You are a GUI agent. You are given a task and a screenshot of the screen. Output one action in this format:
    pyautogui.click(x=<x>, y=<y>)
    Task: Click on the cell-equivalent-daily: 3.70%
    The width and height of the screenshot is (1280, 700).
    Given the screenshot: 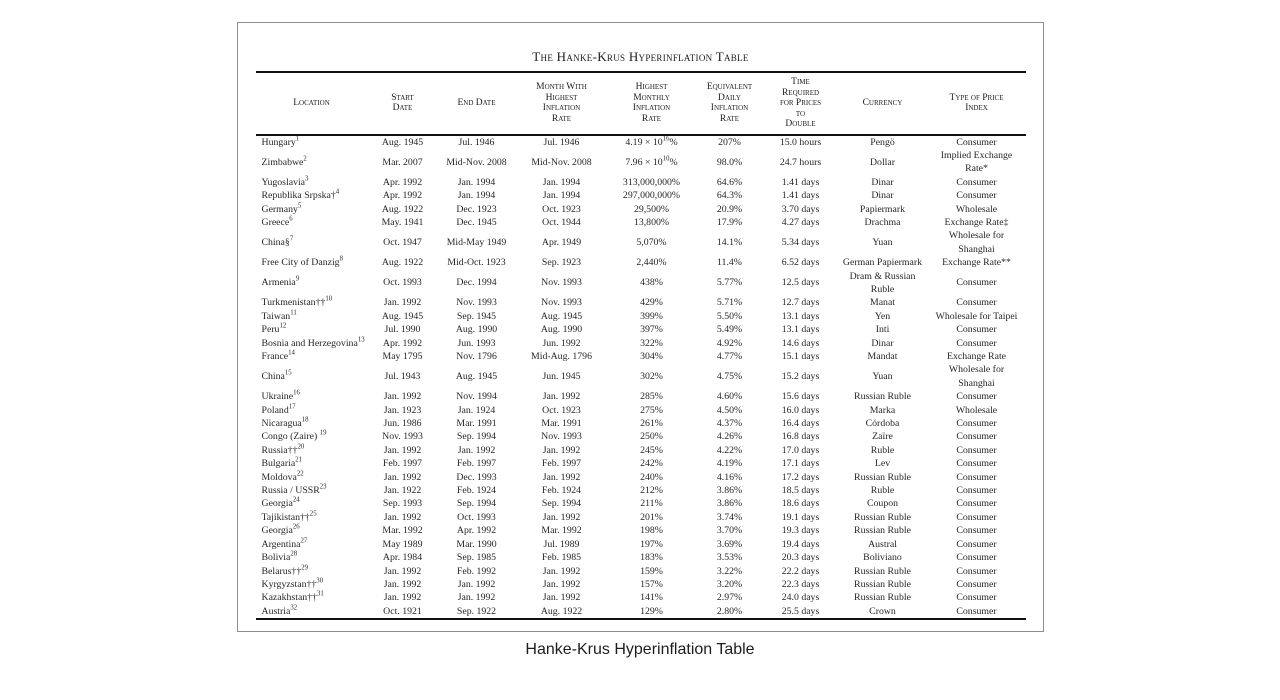 What is the action you would take?
    pyautogui.click(x=729, y=531)
    